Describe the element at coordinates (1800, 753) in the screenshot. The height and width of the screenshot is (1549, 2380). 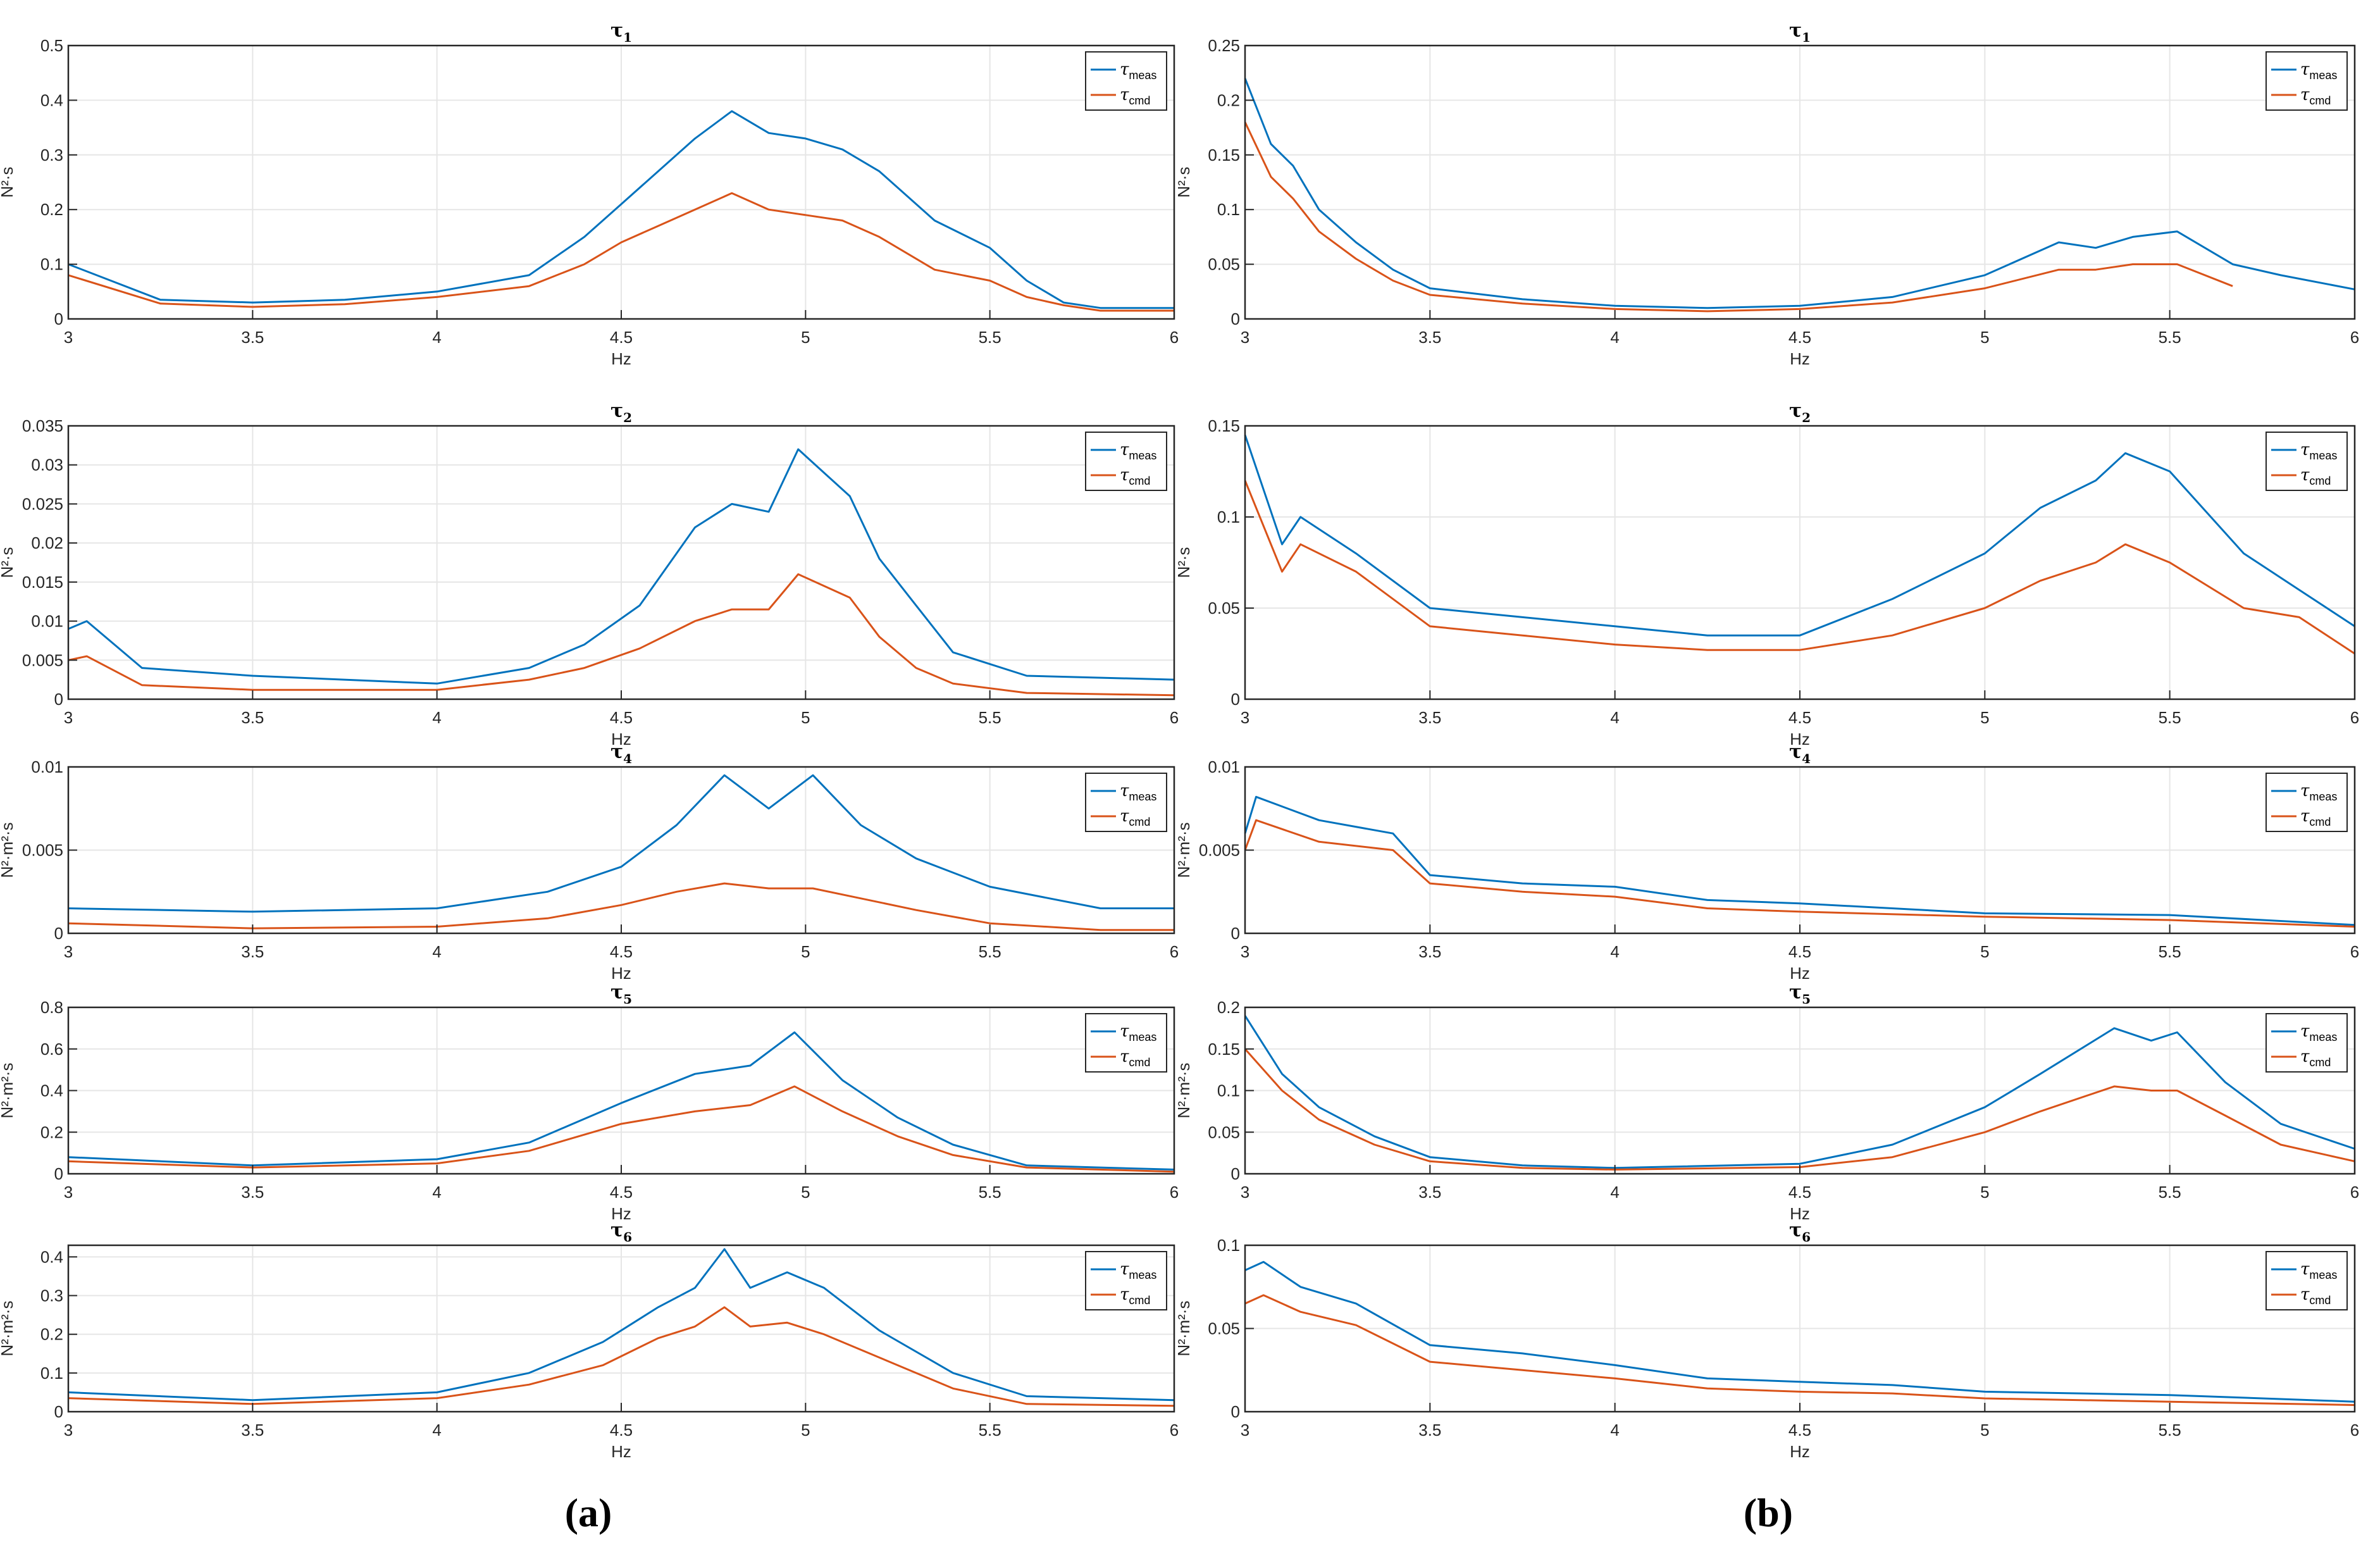
I see `chart-title: τ4` at that location.